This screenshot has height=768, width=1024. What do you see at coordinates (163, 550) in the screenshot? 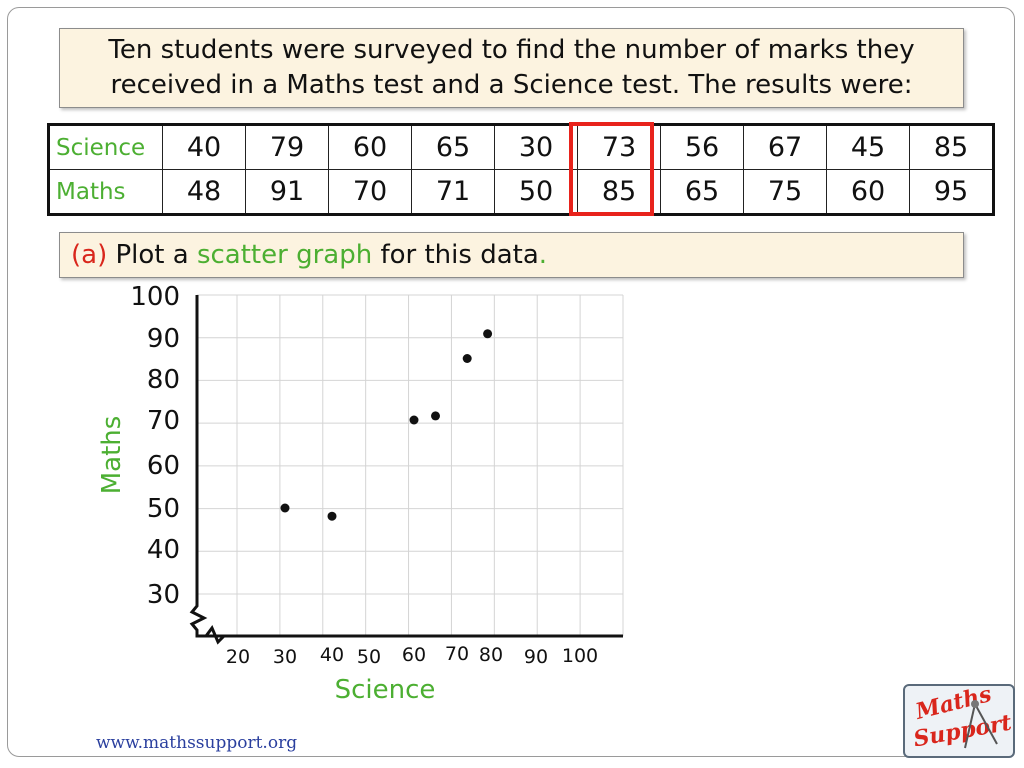
I see `y-tick-label: 40` at bounding box center [163, 550].